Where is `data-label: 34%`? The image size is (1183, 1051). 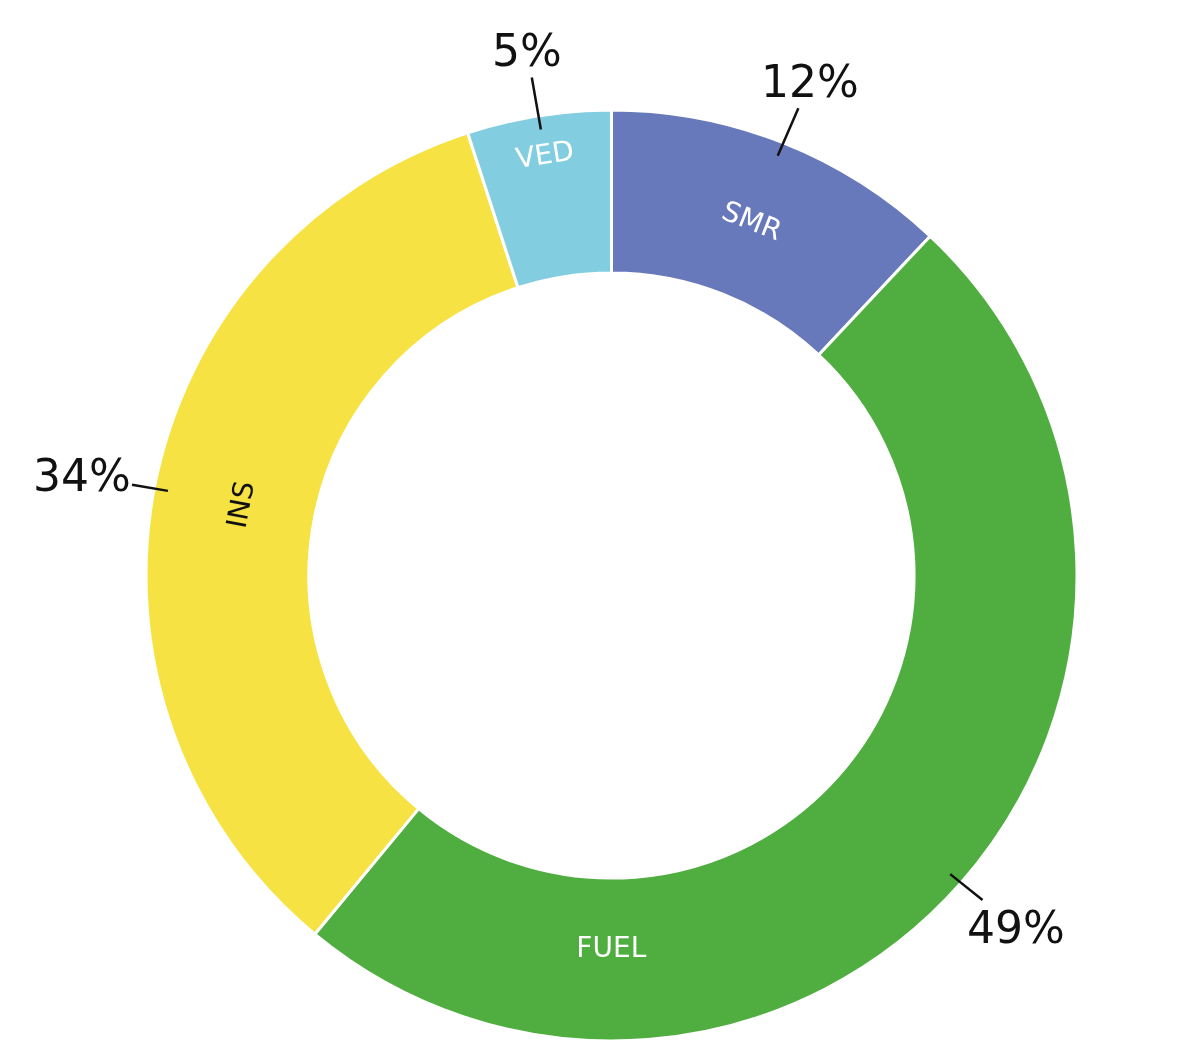 data-label: 34% is located at coordinates (82, 475).